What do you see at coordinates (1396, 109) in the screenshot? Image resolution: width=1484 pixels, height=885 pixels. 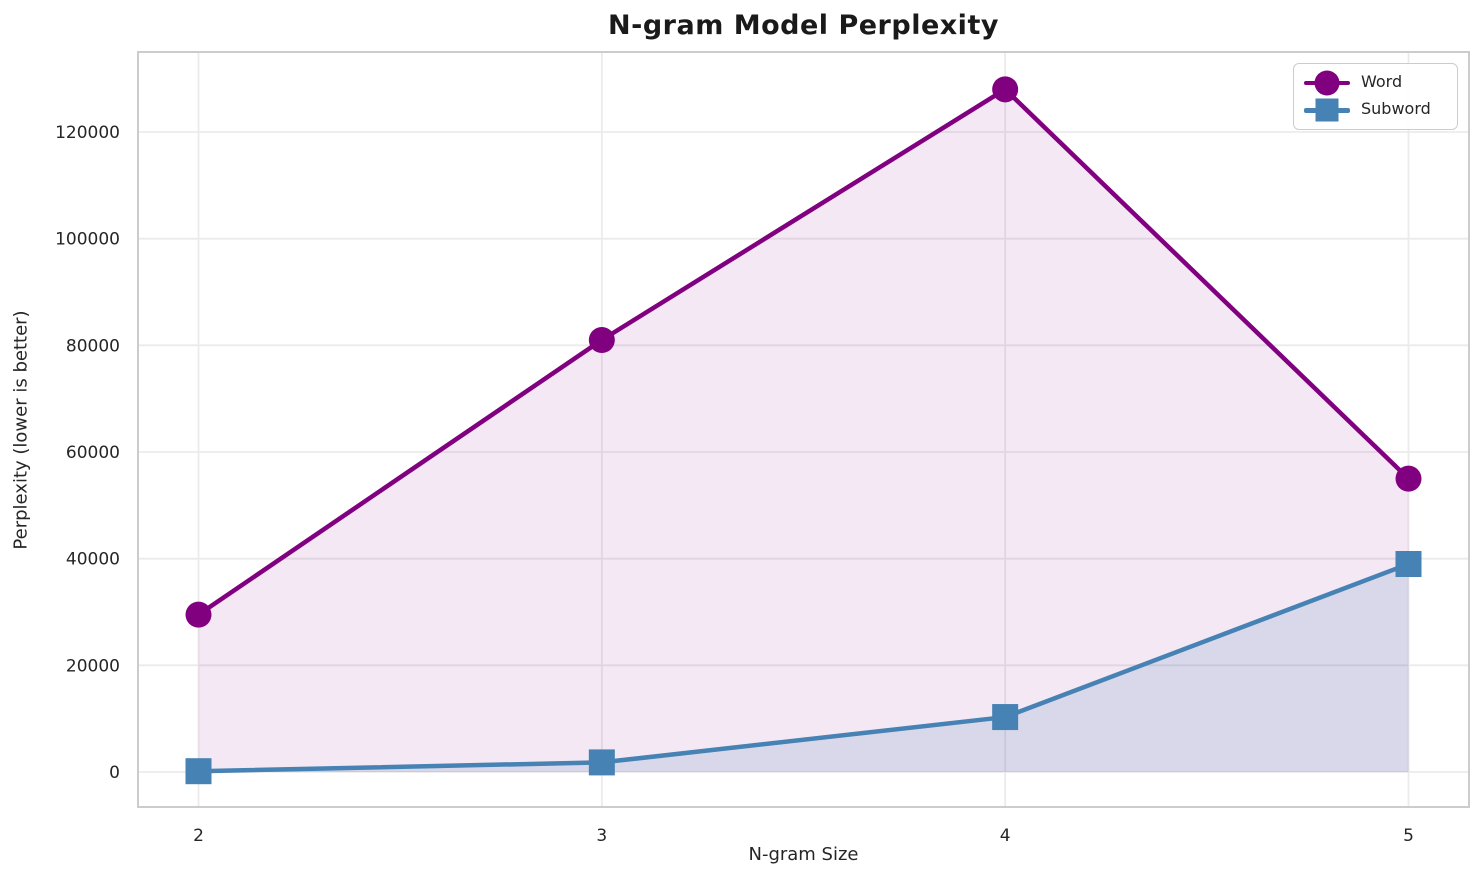 I see `legend-label-subword: Subword` at bounding box center [1396, 109].